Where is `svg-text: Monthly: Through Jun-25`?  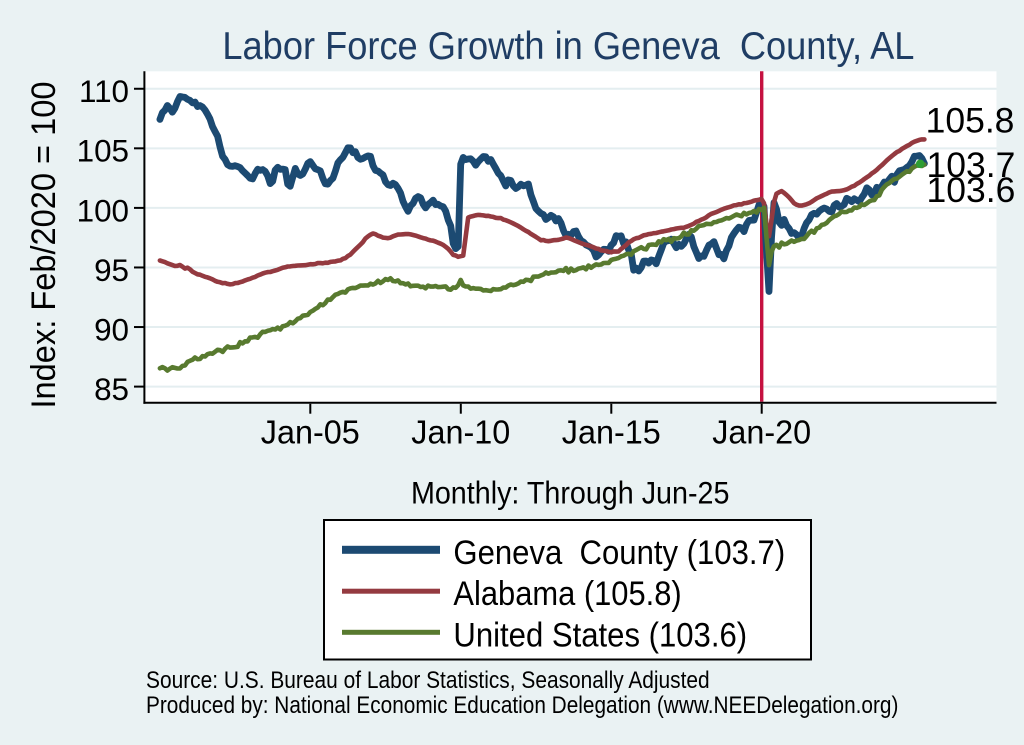 svg-text: Monthly: Through Jun-25 is located at coordinates (570, 493).